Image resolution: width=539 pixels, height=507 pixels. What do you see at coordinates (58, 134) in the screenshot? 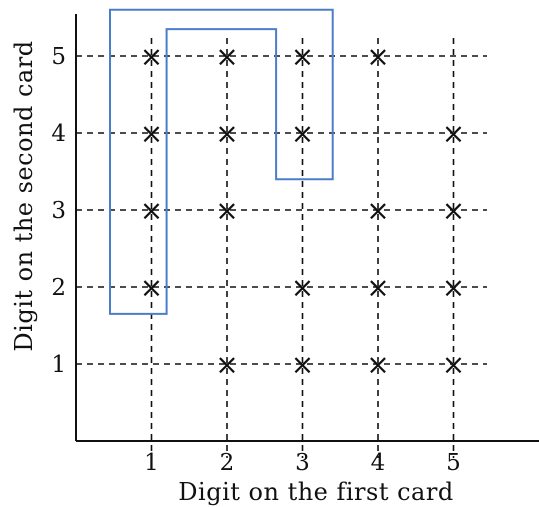
I see `y-tick-label: 4` at bounding box center [58, 134].